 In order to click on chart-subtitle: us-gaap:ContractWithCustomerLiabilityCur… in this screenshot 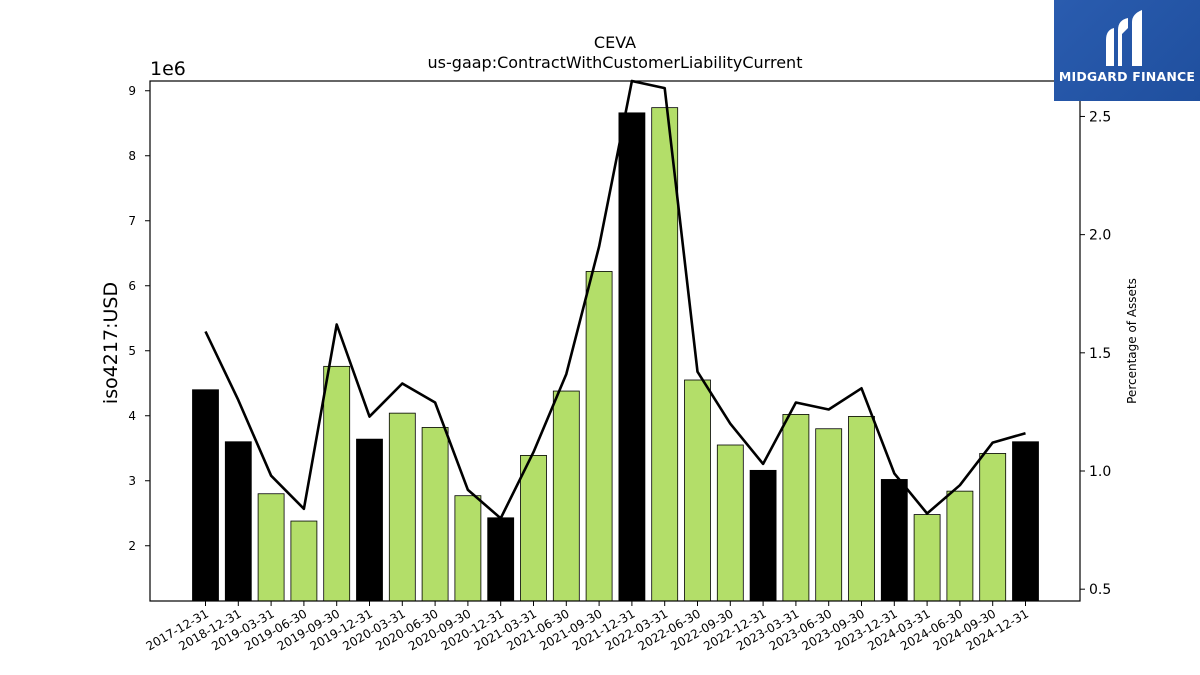, I will do `click(615, 62)`.